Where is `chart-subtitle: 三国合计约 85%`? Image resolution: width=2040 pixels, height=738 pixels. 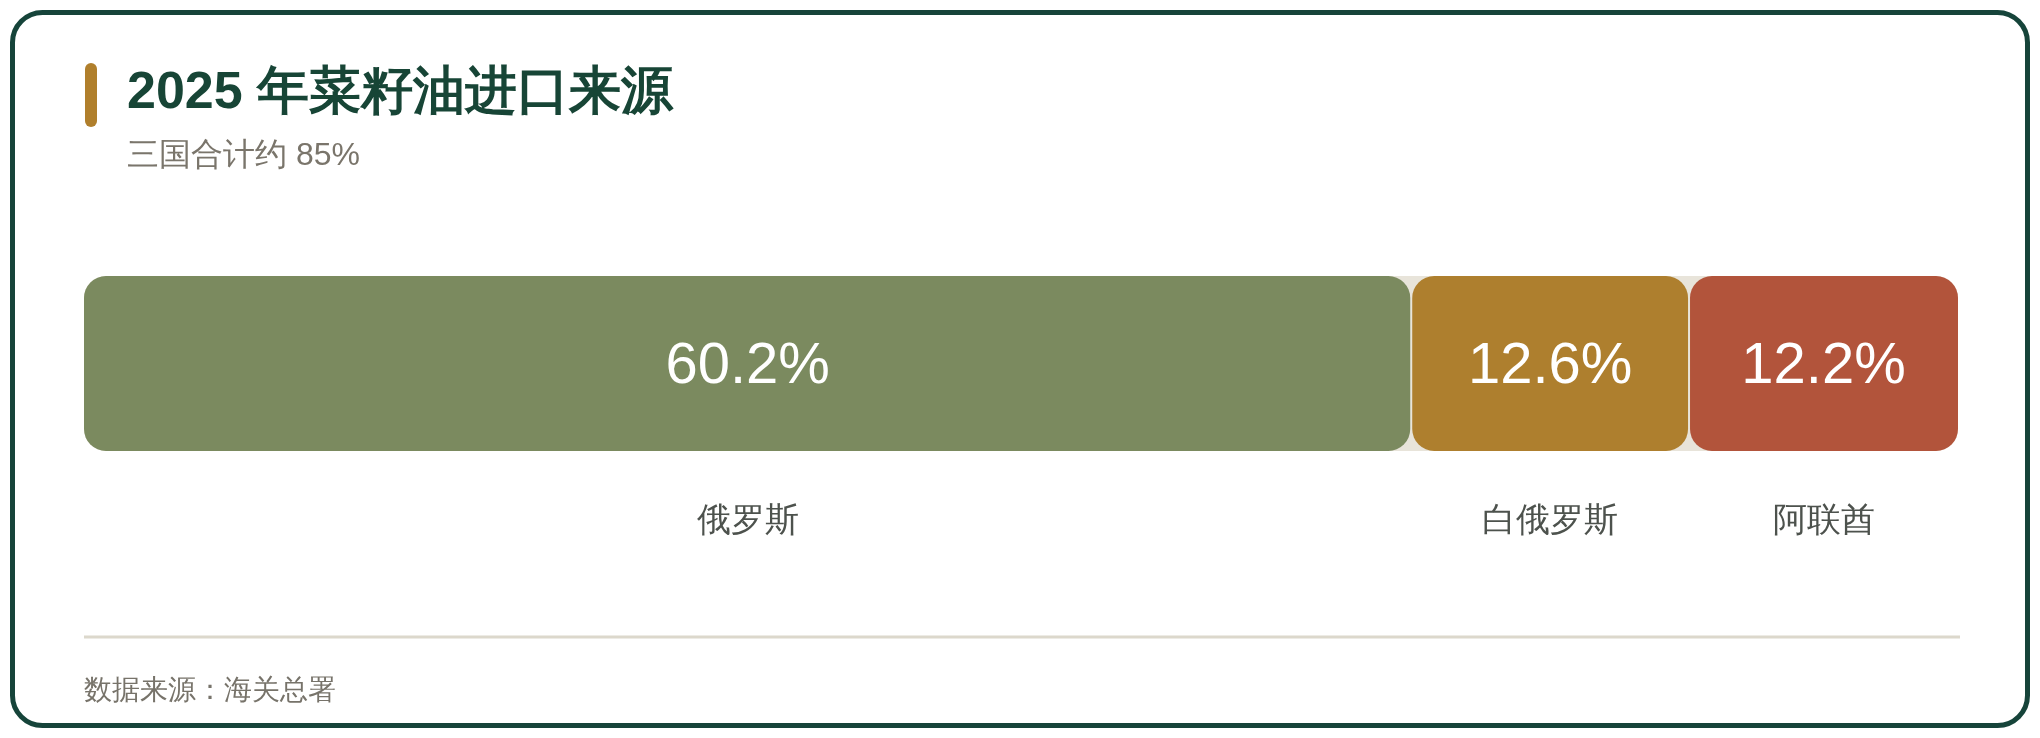 chart-subtitle: 三国合计约 85% is located at coordinates (243, 154).